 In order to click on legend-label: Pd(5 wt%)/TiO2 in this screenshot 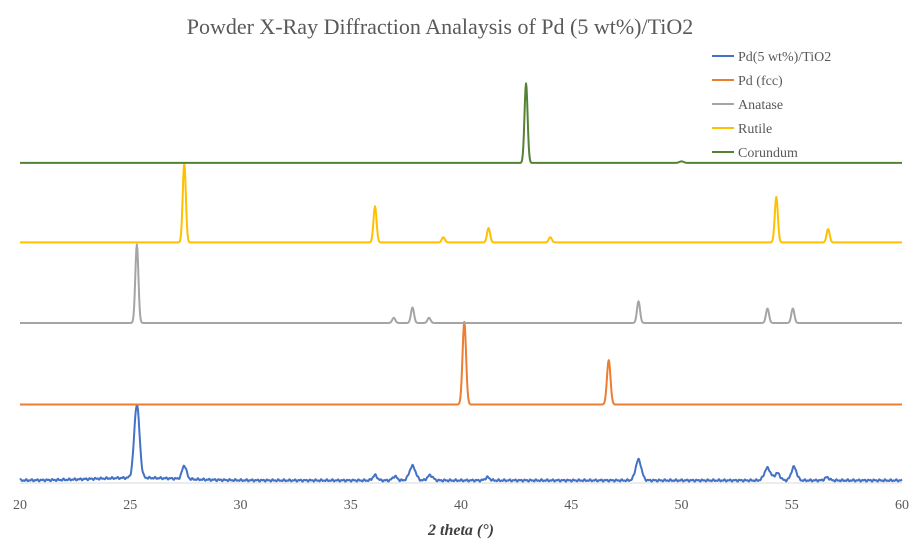, I will do `click(784, 57)`.